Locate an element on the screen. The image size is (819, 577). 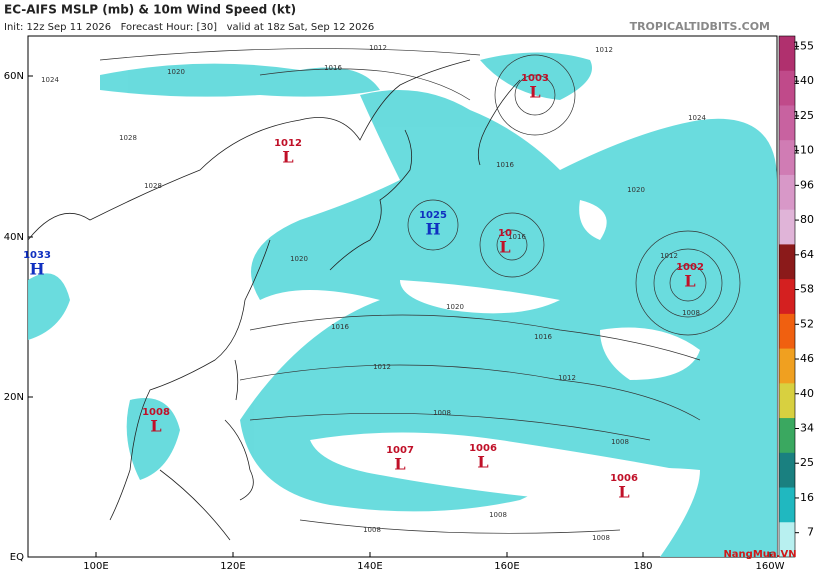
lat-label: EQ is located at coordinates (17, 557).